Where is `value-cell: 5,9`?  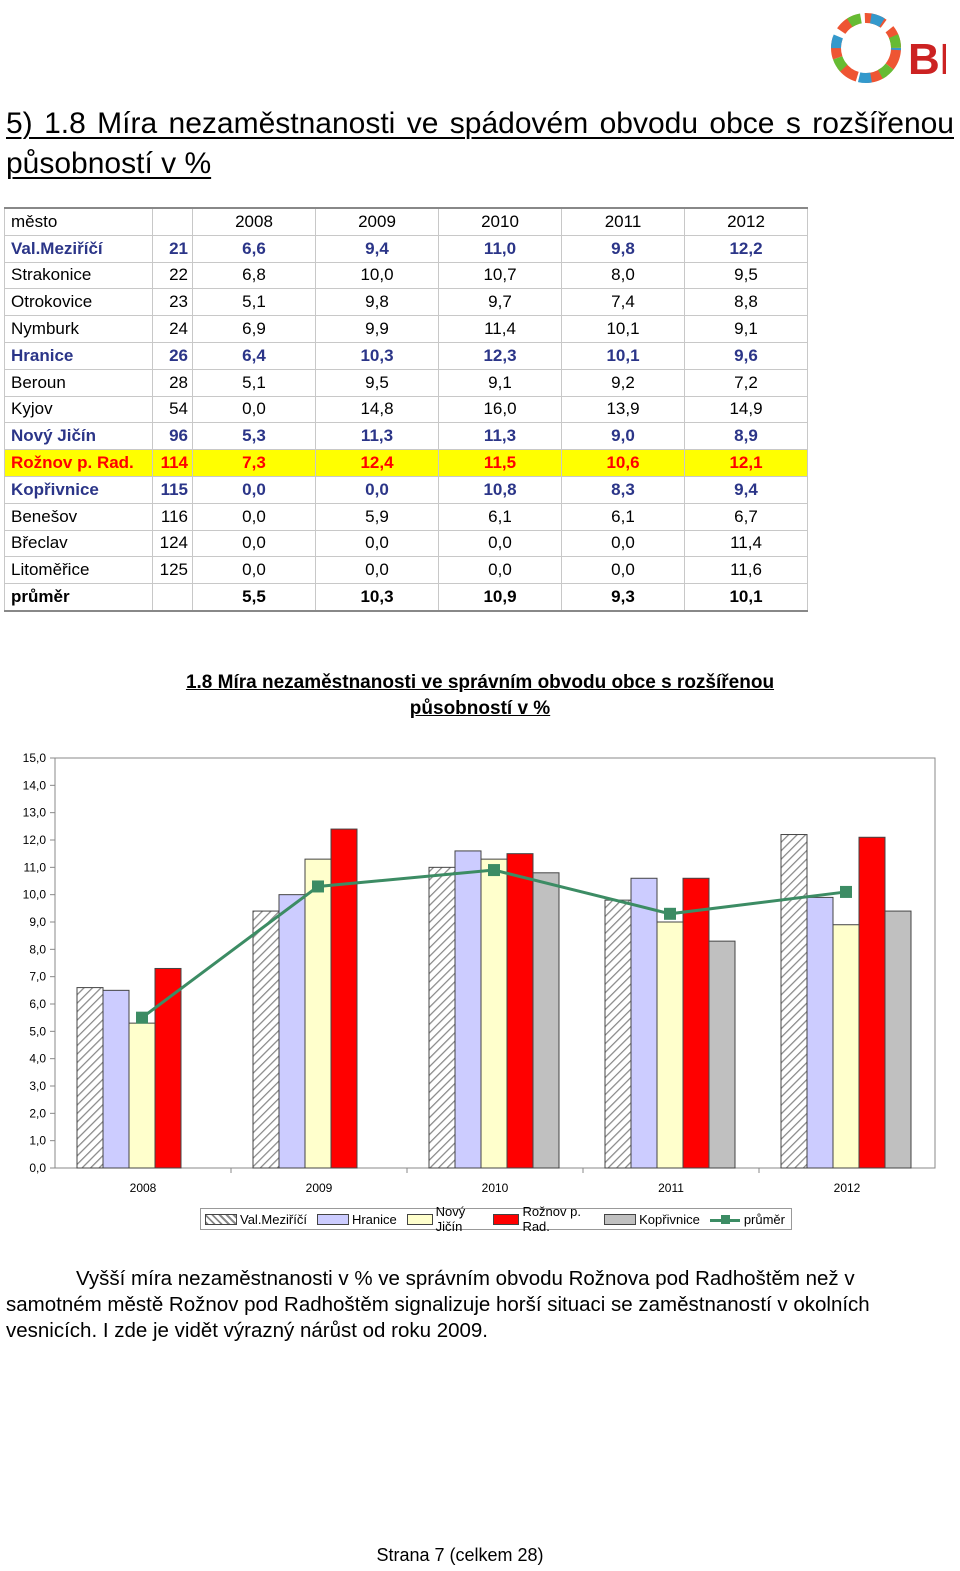
value-cell: 5,9 is located at coordinates (377, 516).